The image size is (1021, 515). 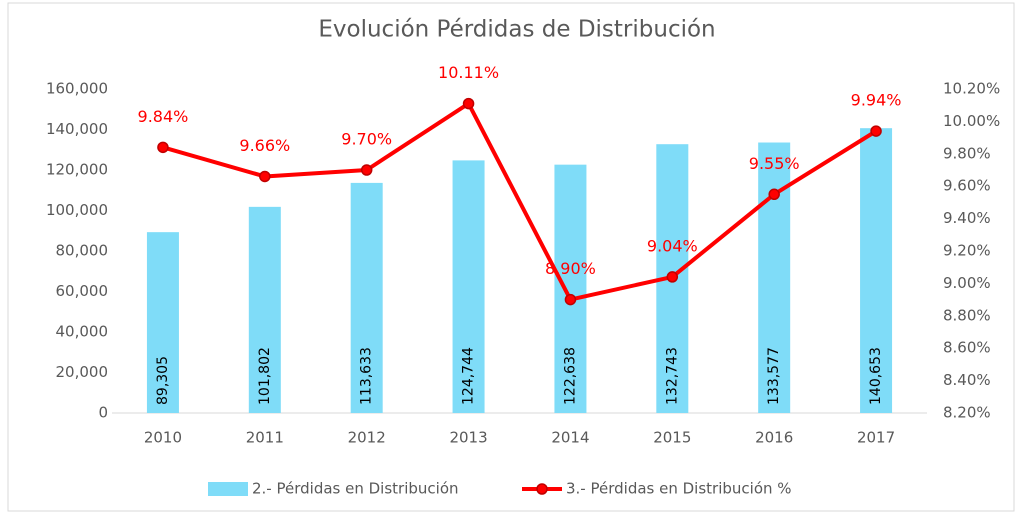 I want to click on bar-value-label: 89,305, so click(x=163, y=380).